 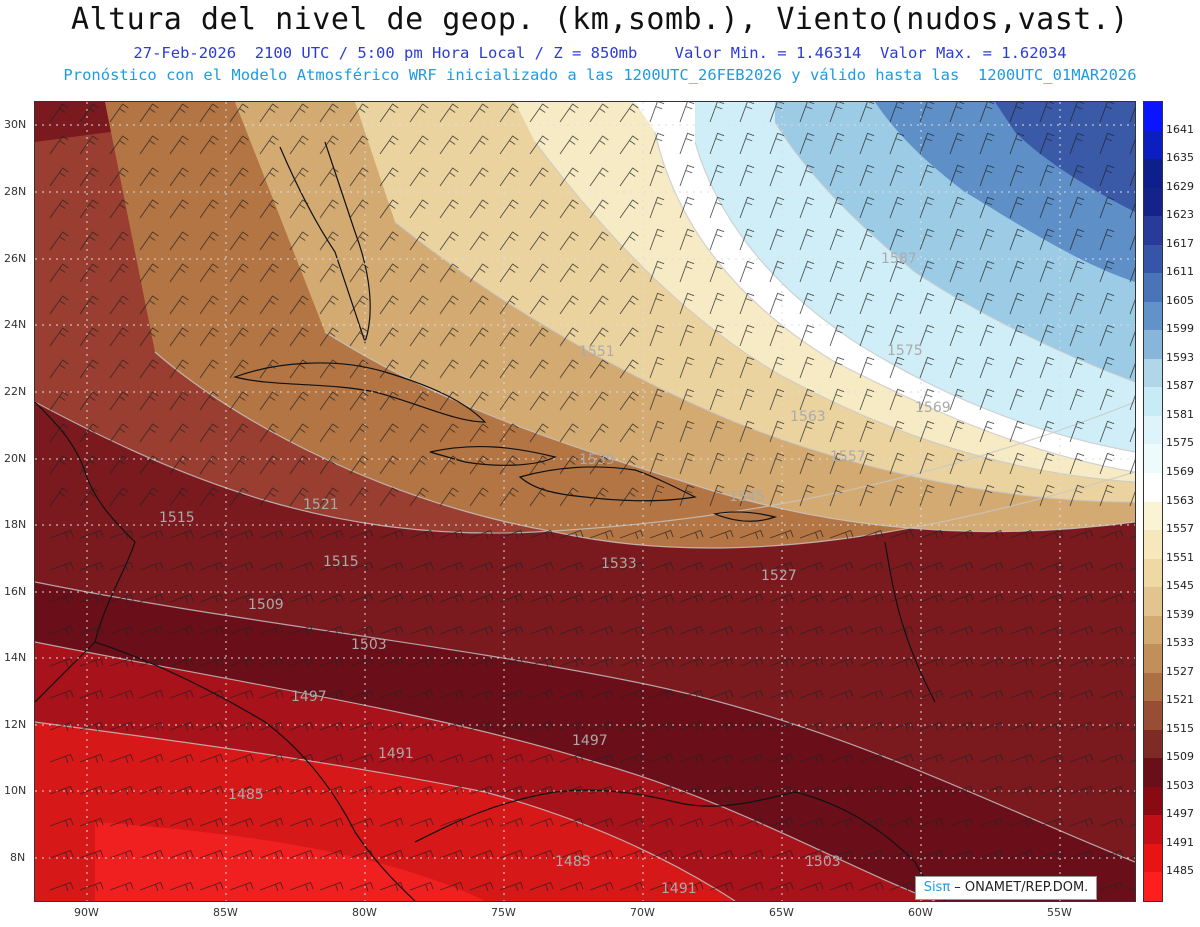 What do you see at coordinates (266, 605) in the screenshot?
I see `contour-label: 1509` at bounding box center [266, 605].